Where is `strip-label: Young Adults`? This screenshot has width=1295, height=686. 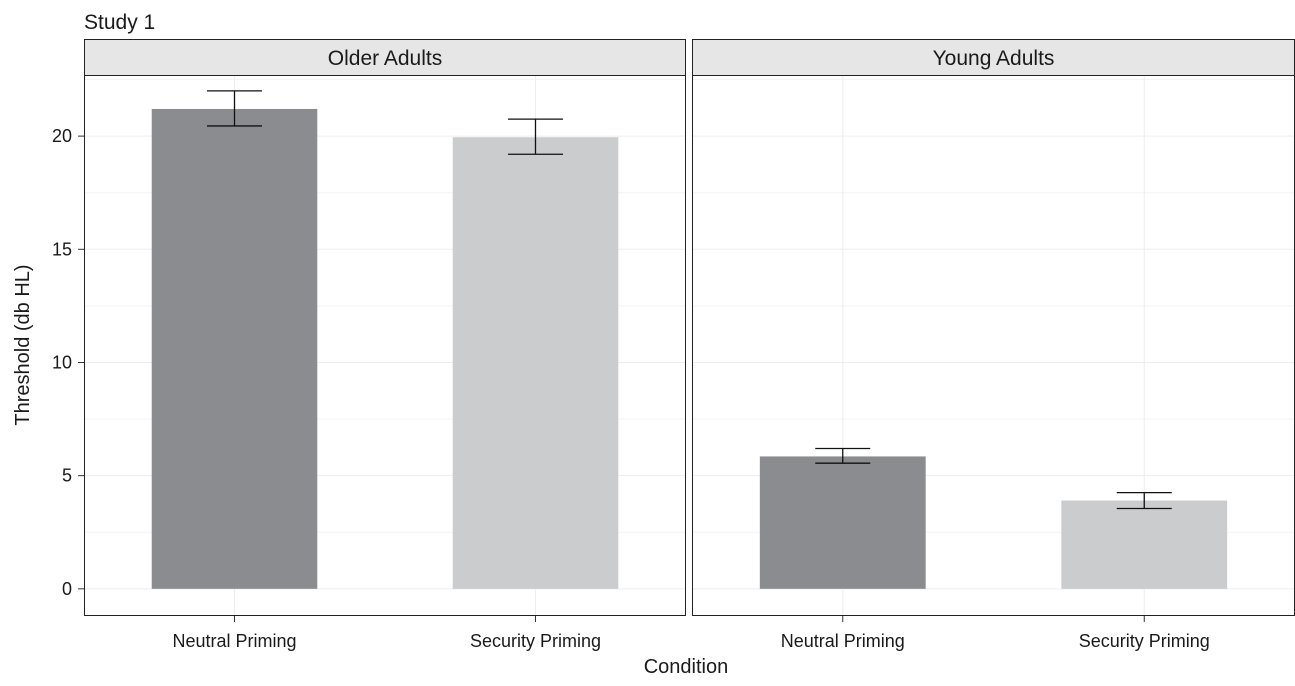 strip-label: Young Adults is located at coordinates (994, 58).